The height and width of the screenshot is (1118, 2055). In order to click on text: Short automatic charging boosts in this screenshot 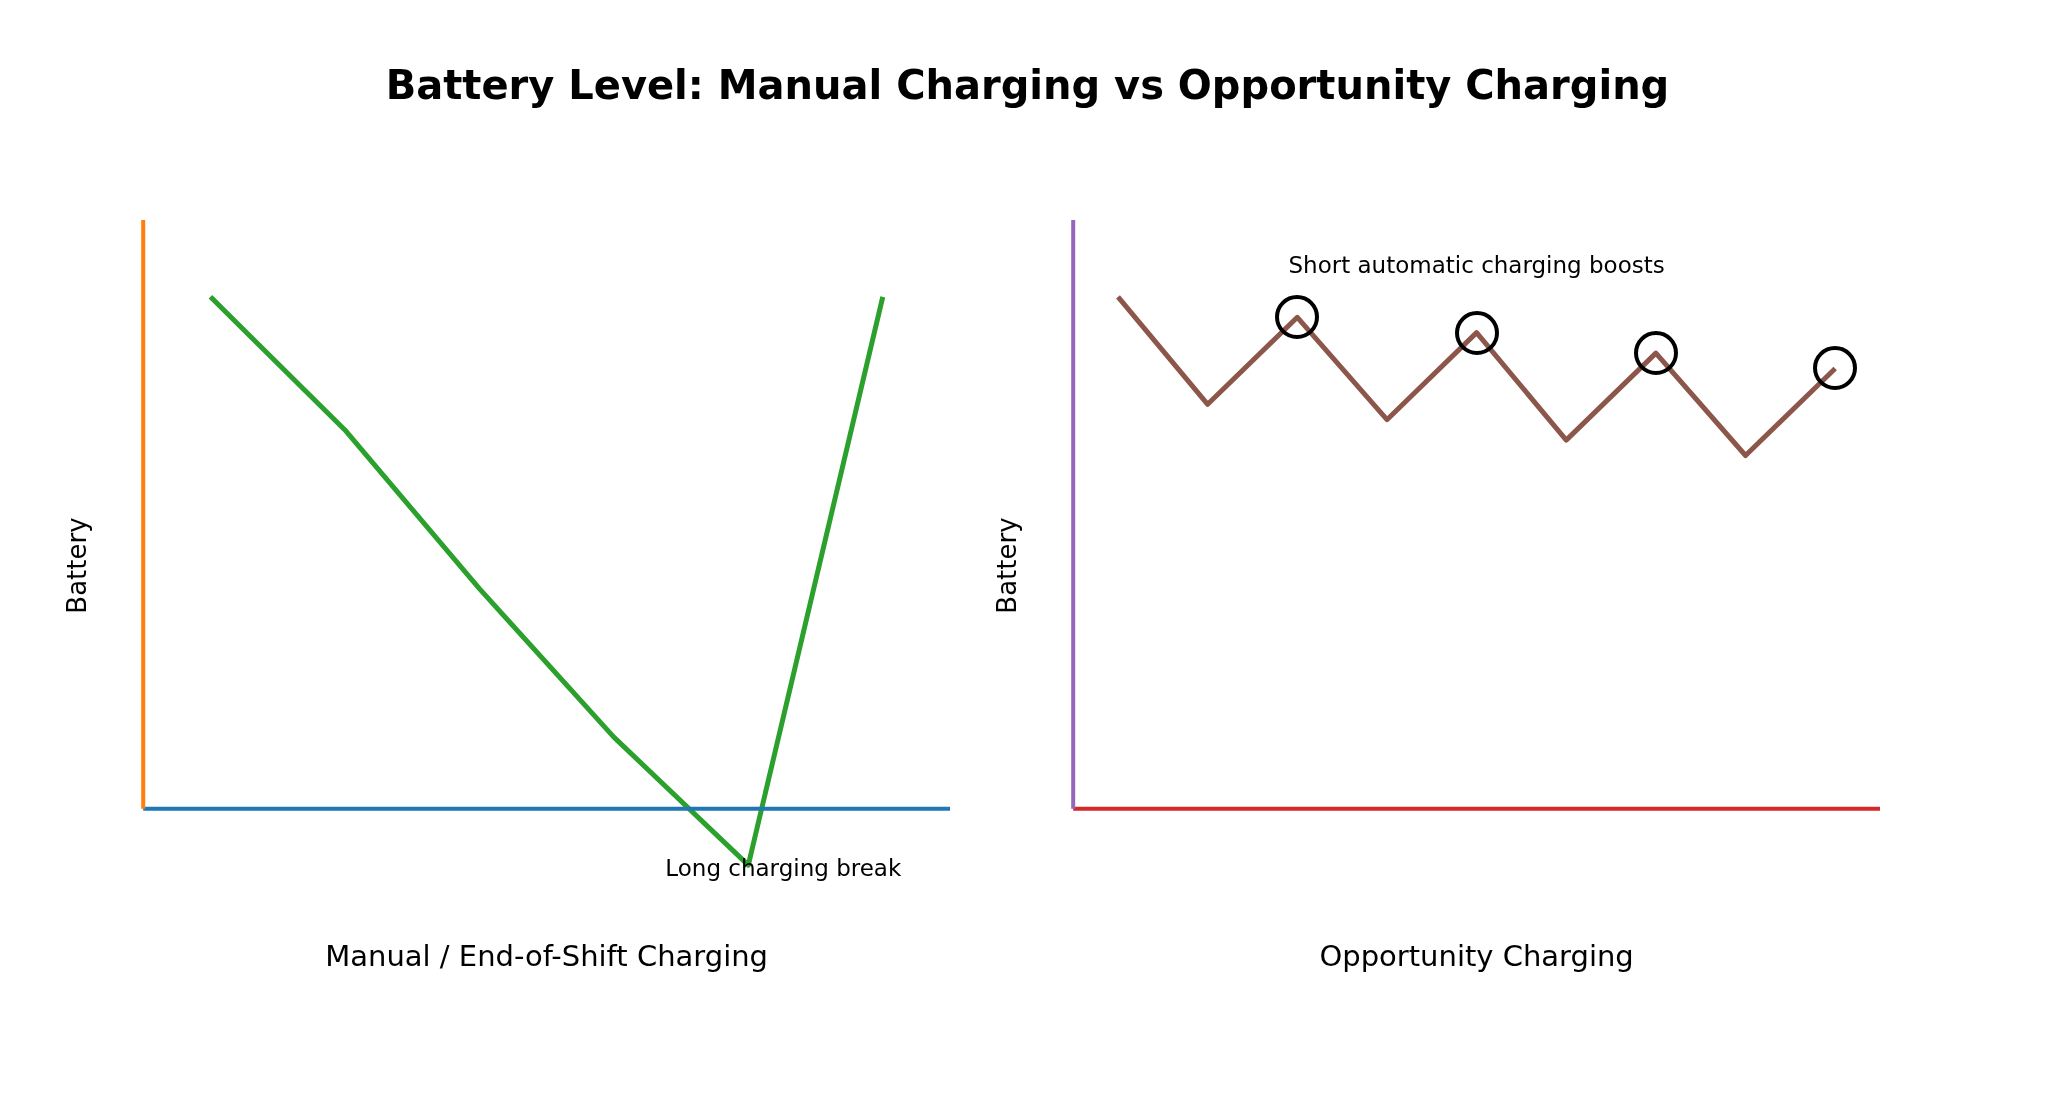, I will do `click(1476, 264)`.